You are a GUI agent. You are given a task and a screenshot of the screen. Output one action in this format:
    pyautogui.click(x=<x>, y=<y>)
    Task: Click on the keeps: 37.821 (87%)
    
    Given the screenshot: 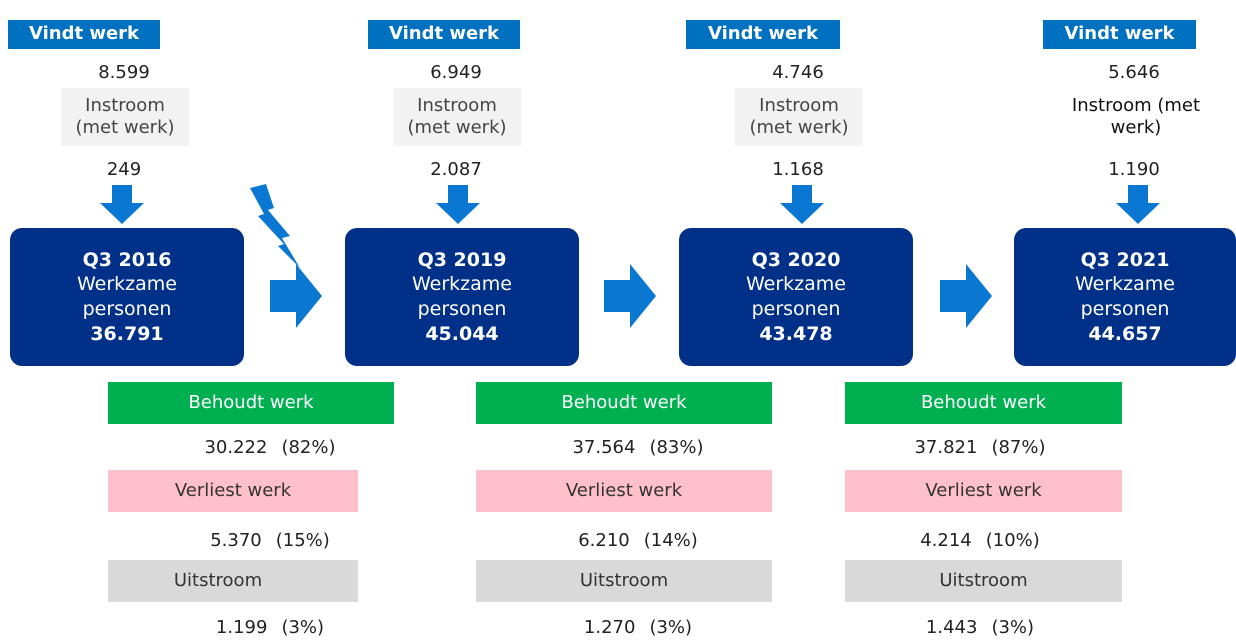 What is the action you would take?
    pyautogui.click(x=980, y=448)
    